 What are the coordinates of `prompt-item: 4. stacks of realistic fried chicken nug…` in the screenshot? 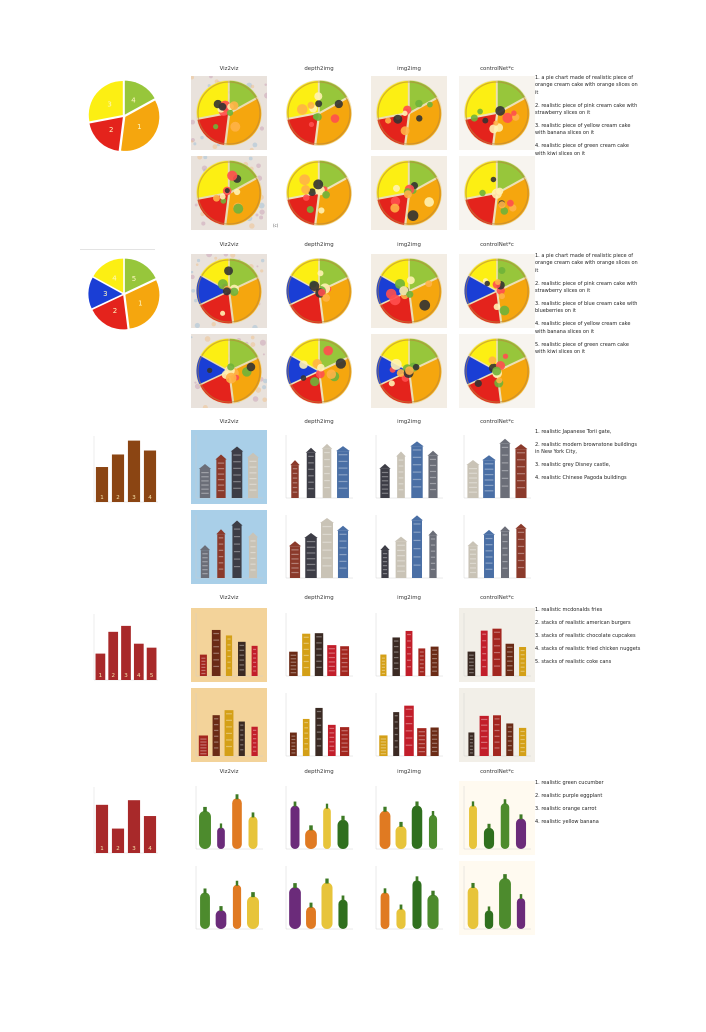 It's located at (588, 648).